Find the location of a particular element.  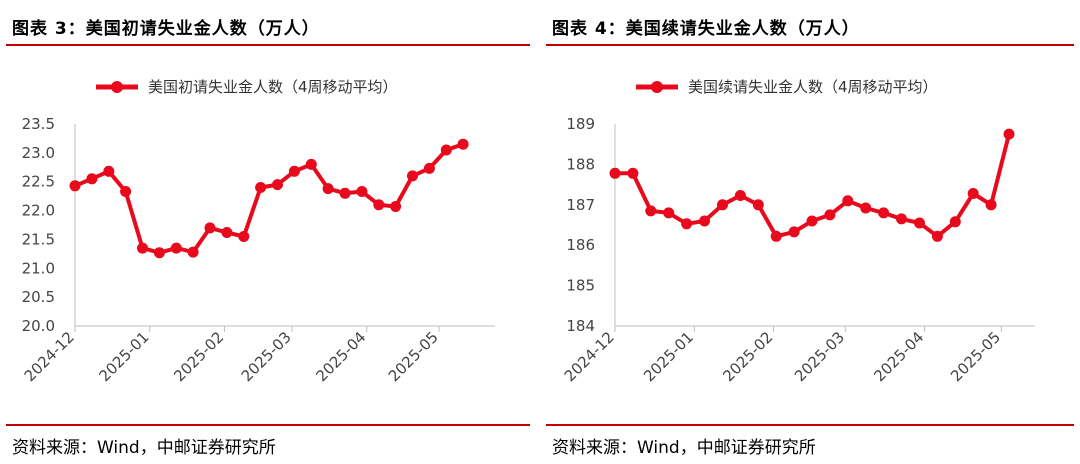

y-tick-label: 21.5 is located at coordinates (38, 239).